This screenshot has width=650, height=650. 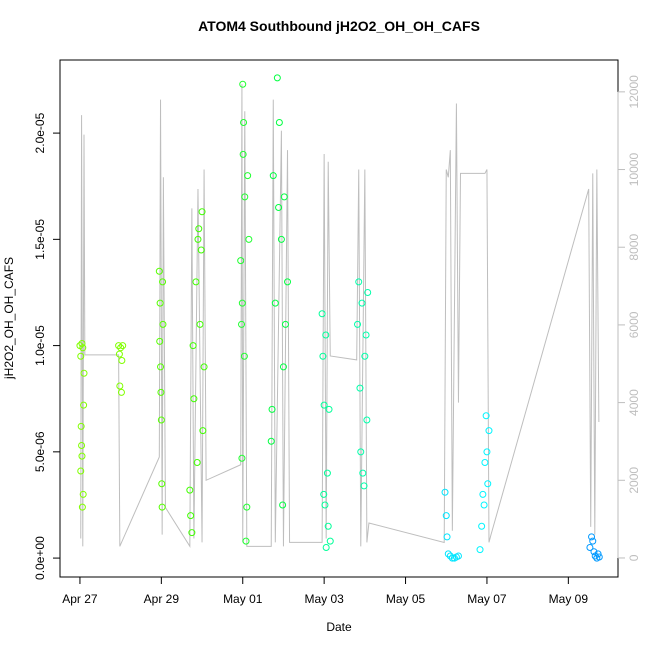 I want to click on x-tick-label: Apr 27, so click(x=80, y=599).